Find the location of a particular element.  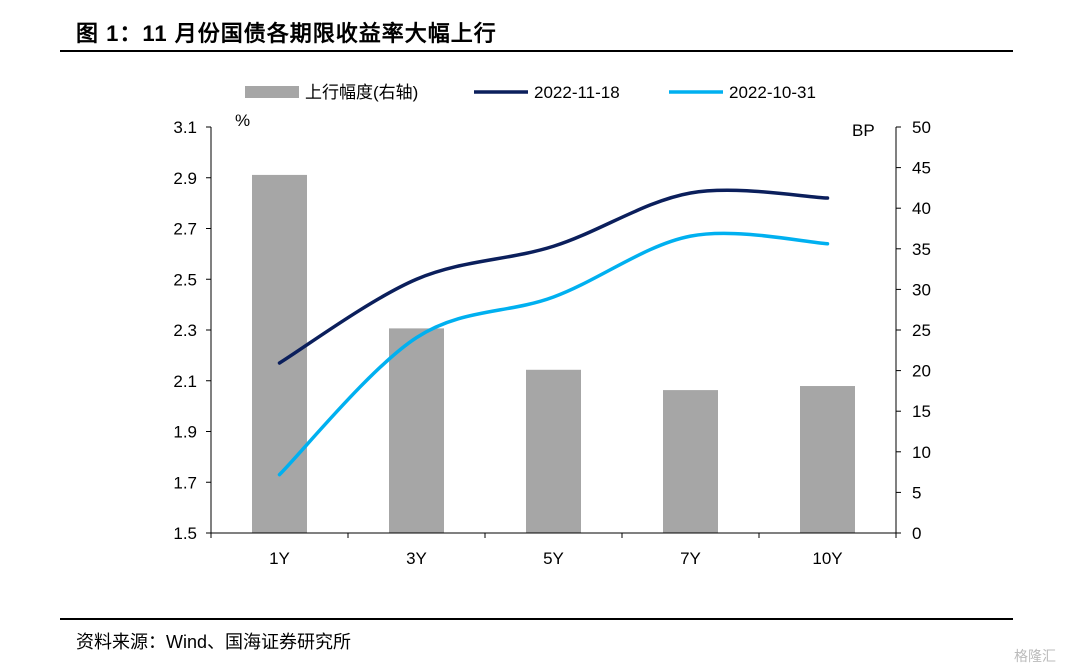

bar-1Y is located at coordinates (279, 353).